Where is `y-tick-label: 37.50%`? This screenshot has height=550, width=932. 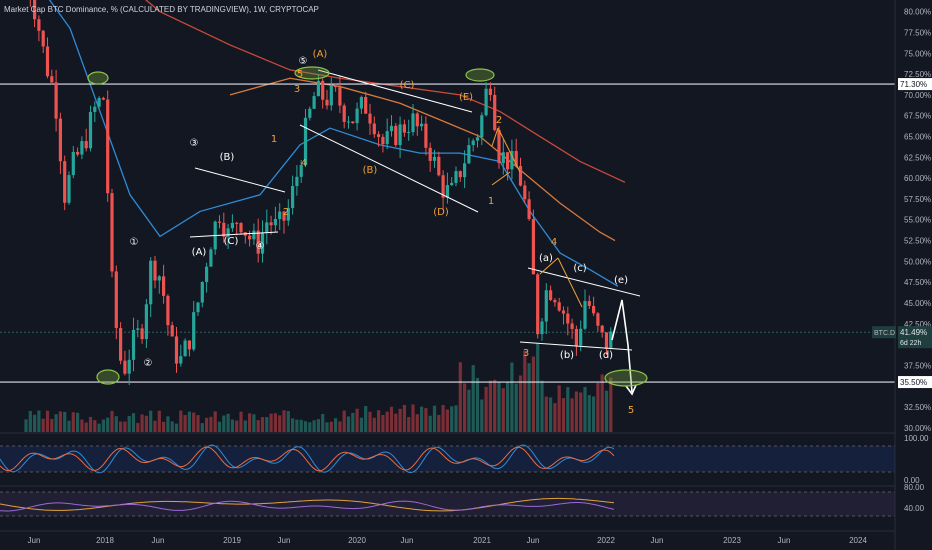 y-tick-label: 37.50% is located at coordinates (917, 365).